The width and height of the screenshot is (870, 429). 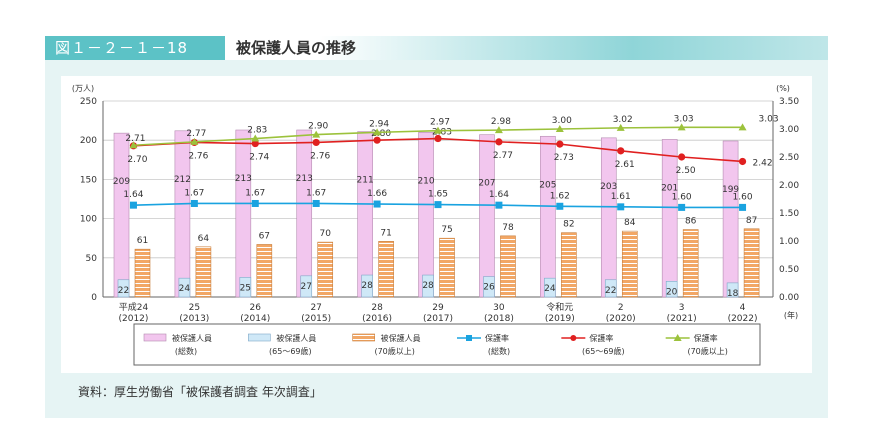 I want to click on y-right-tick-label: 2.50, so click(x=789, y=158).